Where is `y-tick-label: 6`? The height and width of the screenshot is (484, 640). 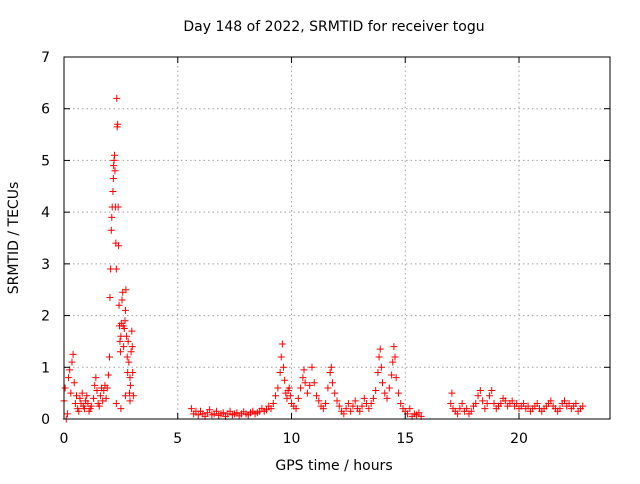
y-tick-label: 6 is located at coordinates (45, 110).